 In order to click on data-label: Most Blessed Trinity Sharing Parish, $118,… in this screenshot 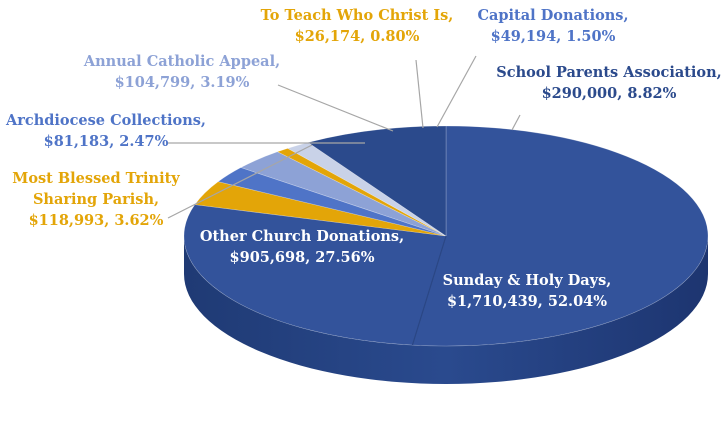, I will do `click(96, 199)`.